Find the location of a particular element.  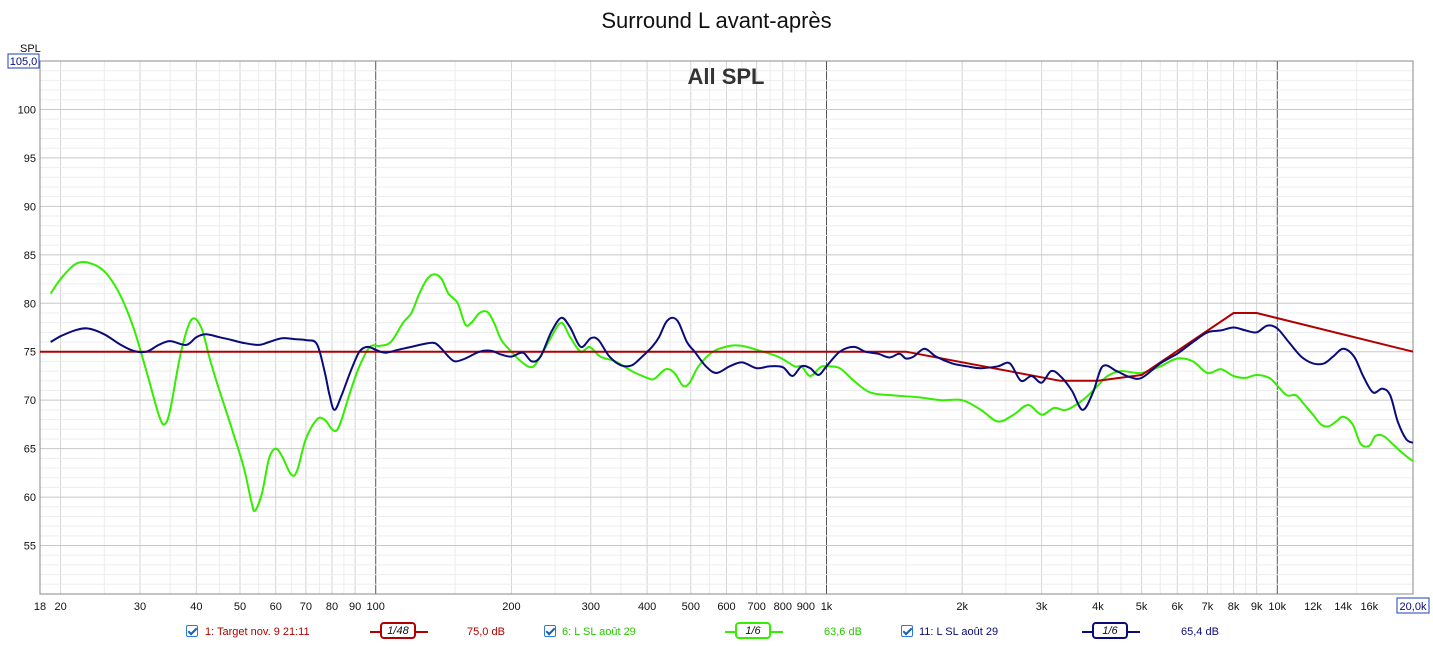

x-tick-label: 900 is located at coordinates (806, 607).